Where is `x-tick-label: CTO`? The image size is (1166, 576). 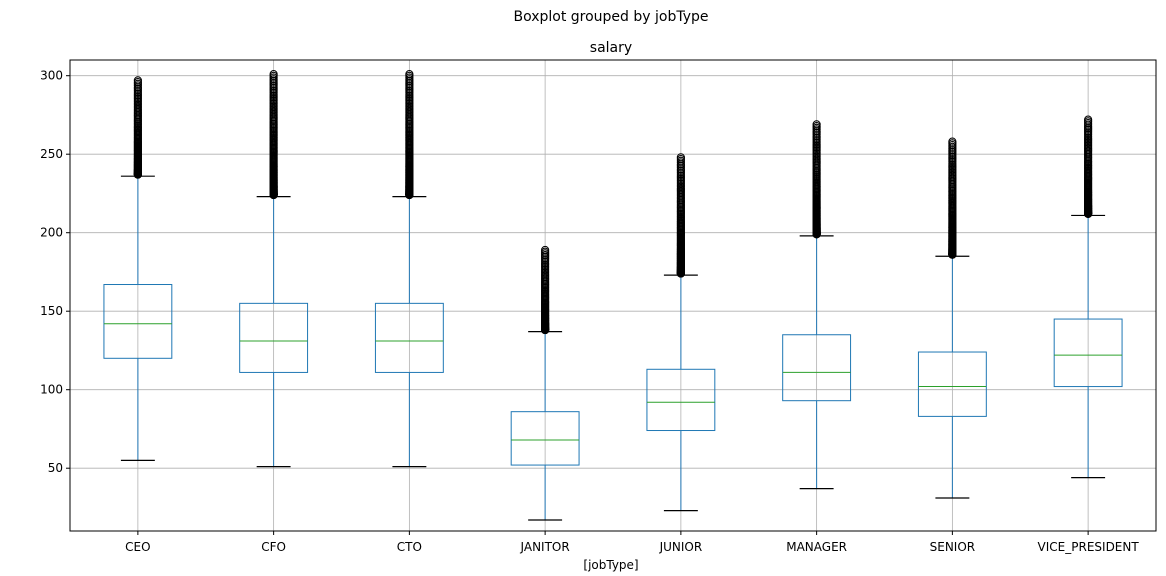
x-tick-label: CTO is located at coordinates (409, 547).